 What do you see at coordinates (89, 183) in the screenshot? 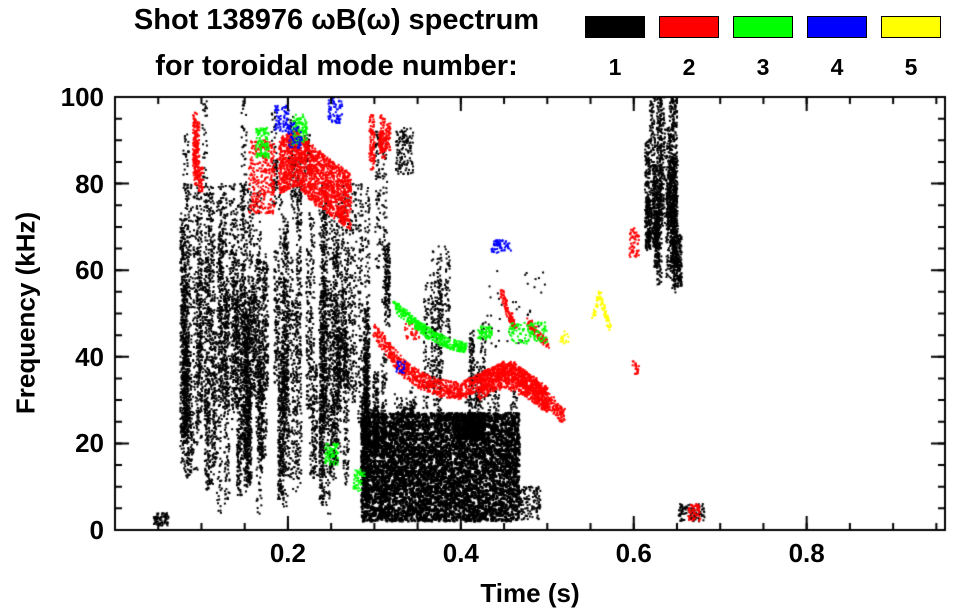
I see `y-tick-label: 80` at bounding box center [89, 183].